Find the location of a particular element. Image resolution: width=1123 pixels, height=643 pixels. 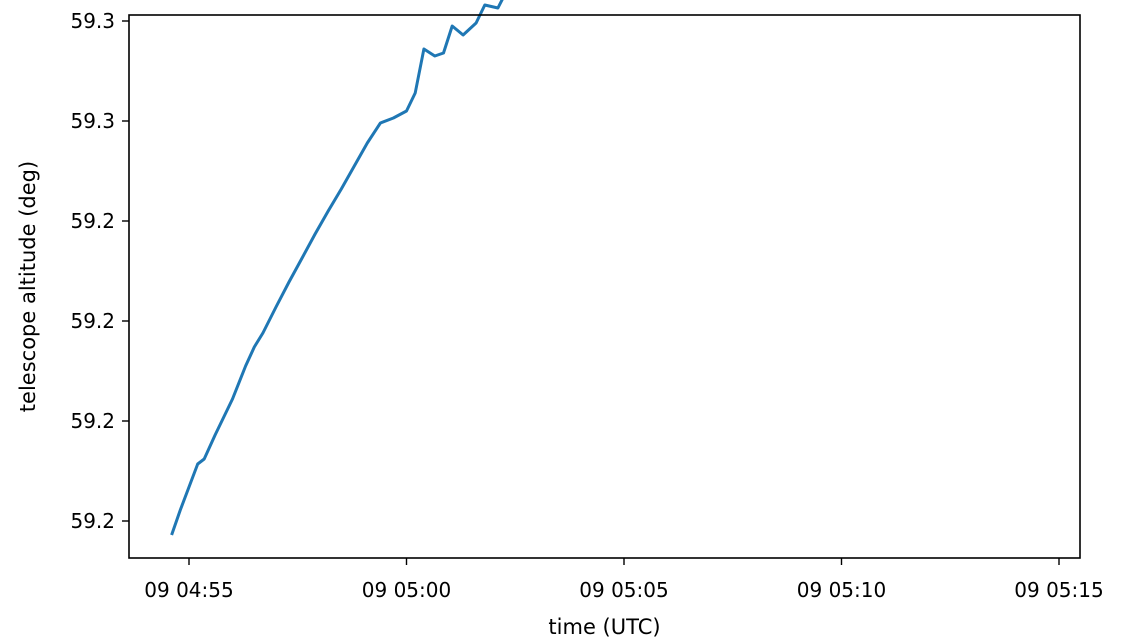

x-axis-label: time (UTC) is located at coordinates (604, 627).